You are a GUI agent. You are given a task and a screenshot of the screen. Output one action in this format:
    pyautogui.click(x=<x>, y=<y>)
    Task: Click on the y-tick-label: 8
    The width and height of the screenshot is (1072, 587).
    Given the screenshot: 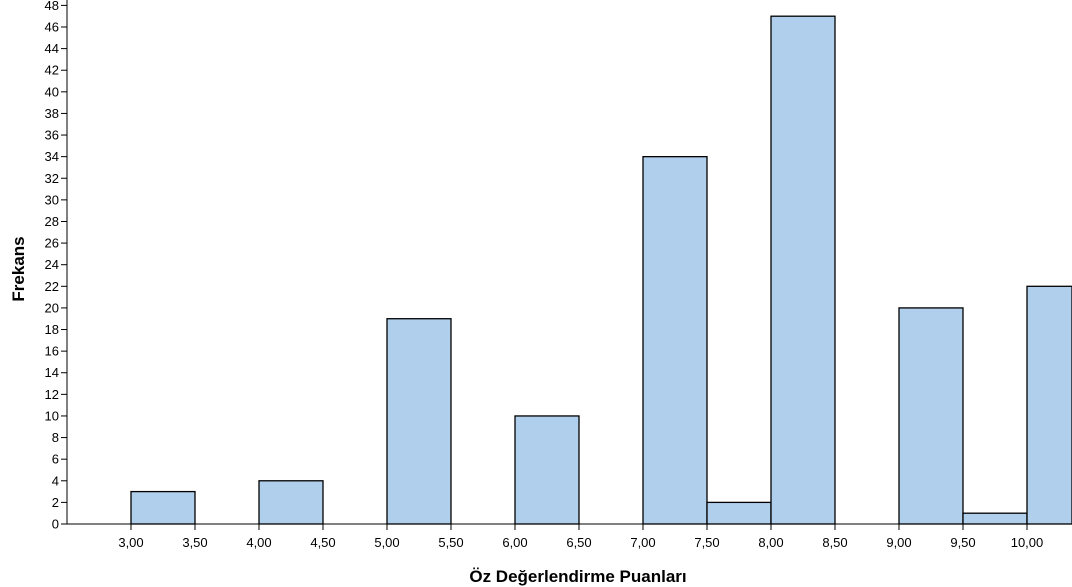 What is the action you would take?
    pyautogui.click(x=55, y=437)
    